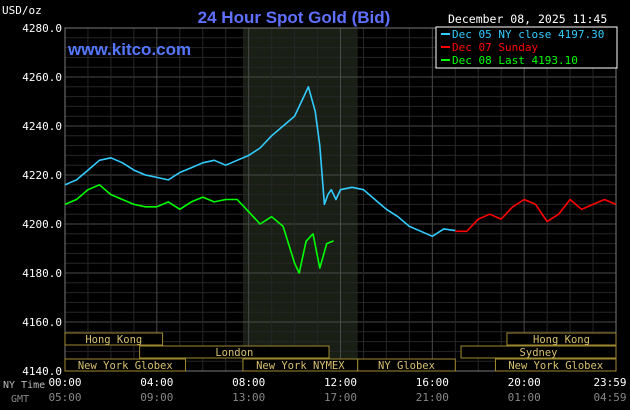 The width and height of the screenshot is (630, 410). I want to click on y-tick-label: 4160.0, so click(42, 322).